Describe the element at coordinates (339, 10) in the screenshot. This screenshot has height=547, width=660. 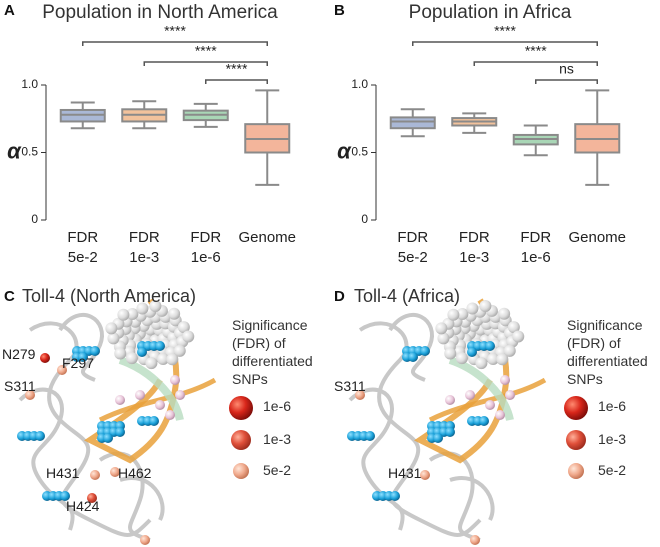
I see `panel-label: B` at that location.